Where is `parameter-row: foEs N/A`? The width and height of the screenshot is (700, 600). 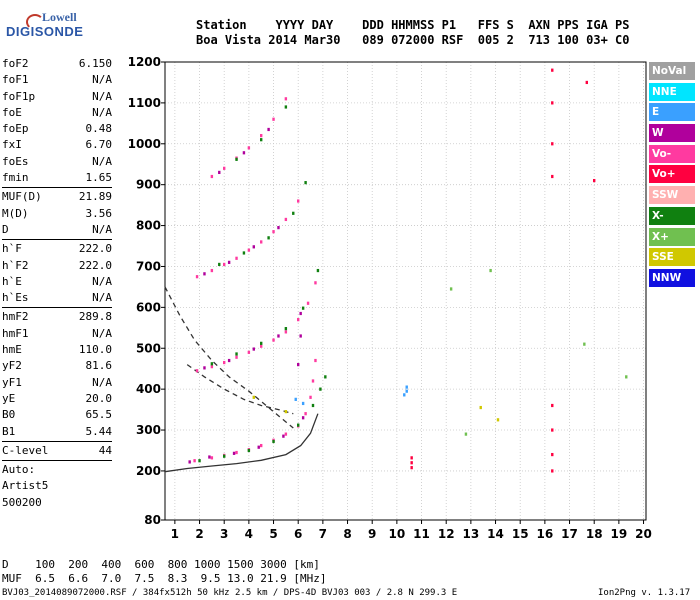
parameter-row: foEs N/A is located at coordinates (57, 162).